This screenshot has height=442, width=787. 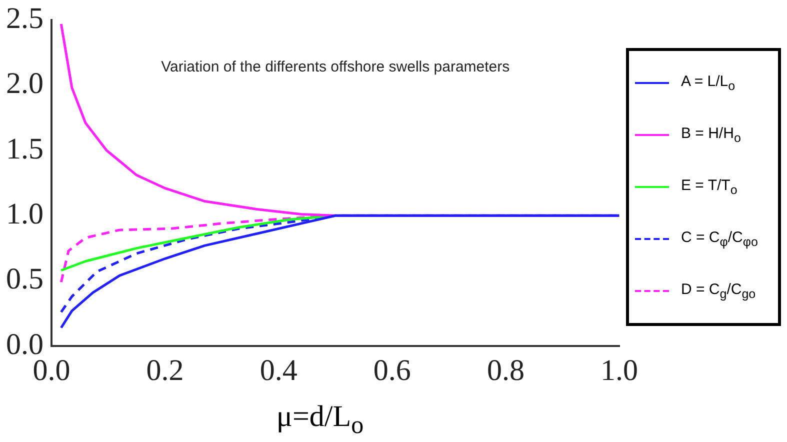 I want to click on x-axis-title: μ=d/L$_{o}$, so click(x=320, y=420).